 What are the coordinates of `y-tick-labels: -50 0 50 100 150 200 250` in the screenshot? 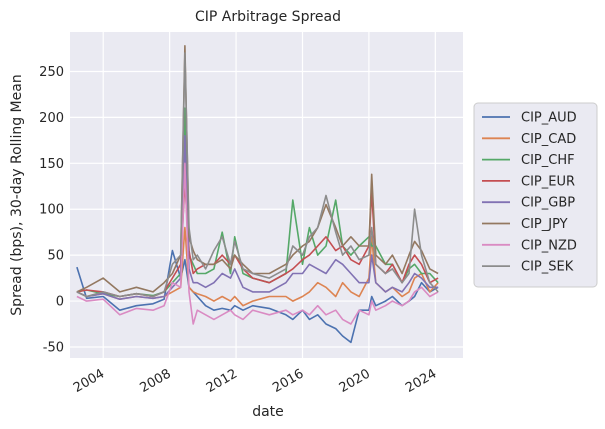 It's located at (51, 210).